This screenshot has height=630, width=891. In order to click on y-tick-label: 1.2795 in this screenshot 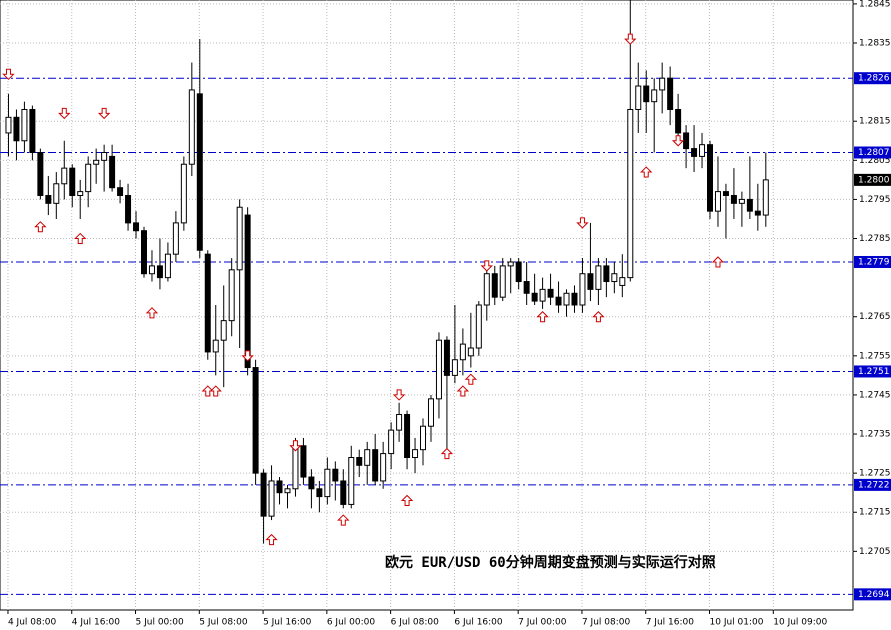, I will do `click(875, 200)`.